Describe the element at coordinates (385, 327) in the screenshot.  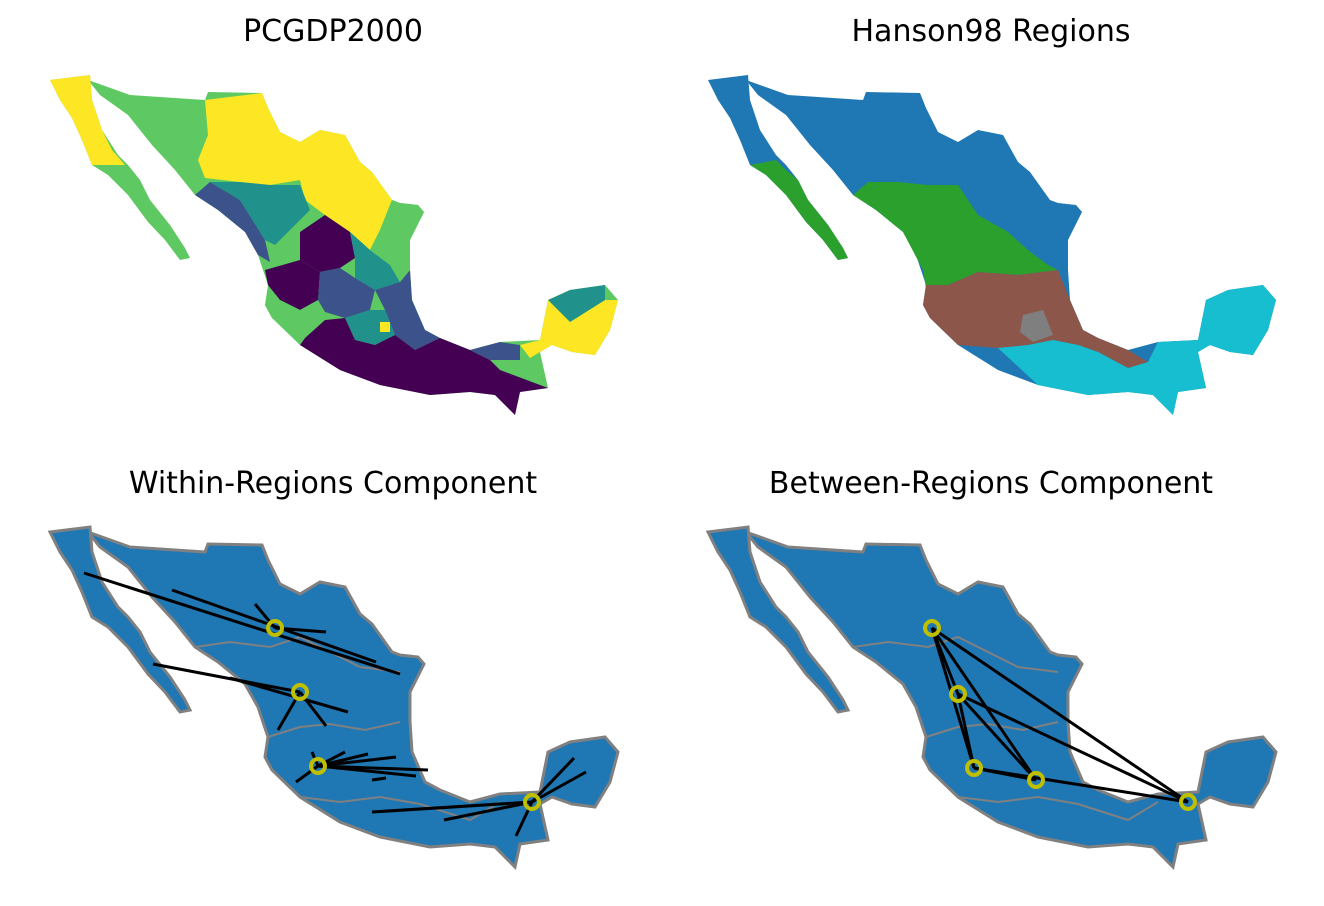
I see `state-federal-district` at that location.